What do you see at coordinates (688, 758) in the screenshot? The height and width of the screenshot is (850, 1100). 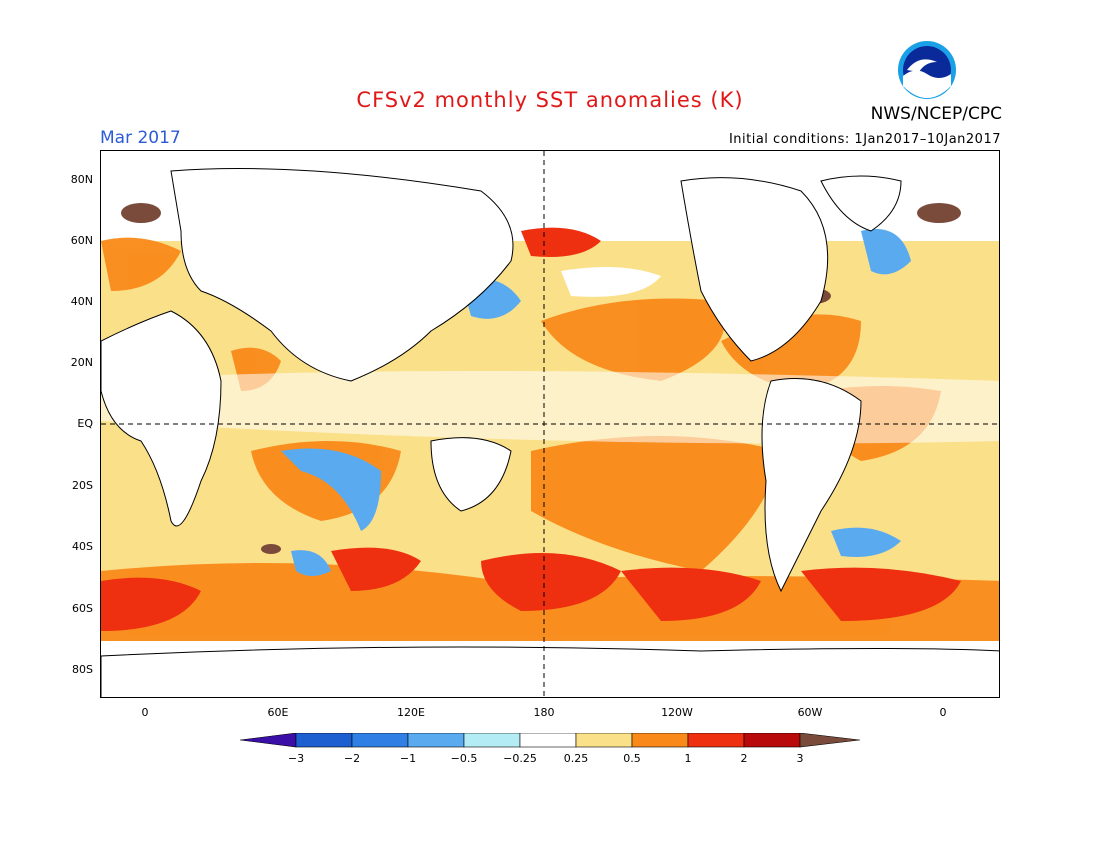 I see `colorbar-label: 1` at bounding box center [688, 758].